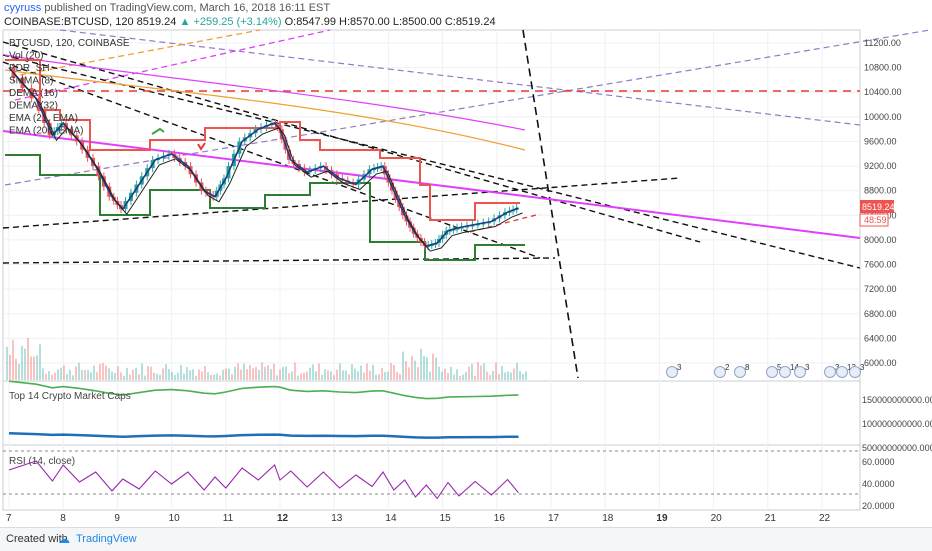  Describe the element at coordinates (175, 518) in the screenshot. I see `time-tick-label: 10` at that location.